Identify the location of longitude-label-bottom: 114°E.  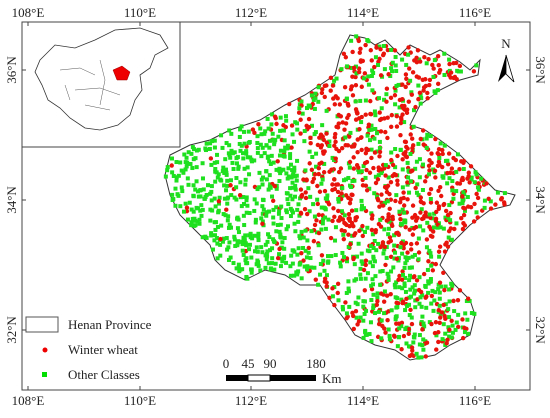
(363, 400).